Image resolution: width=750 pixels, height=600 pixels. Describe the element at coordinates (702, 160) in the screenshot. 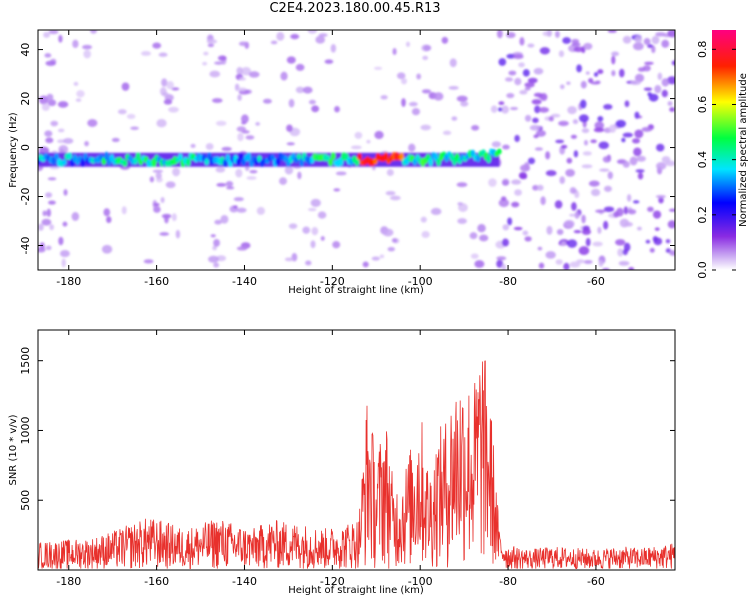

I see `colorbar-tick-label: 0.4` at that location.